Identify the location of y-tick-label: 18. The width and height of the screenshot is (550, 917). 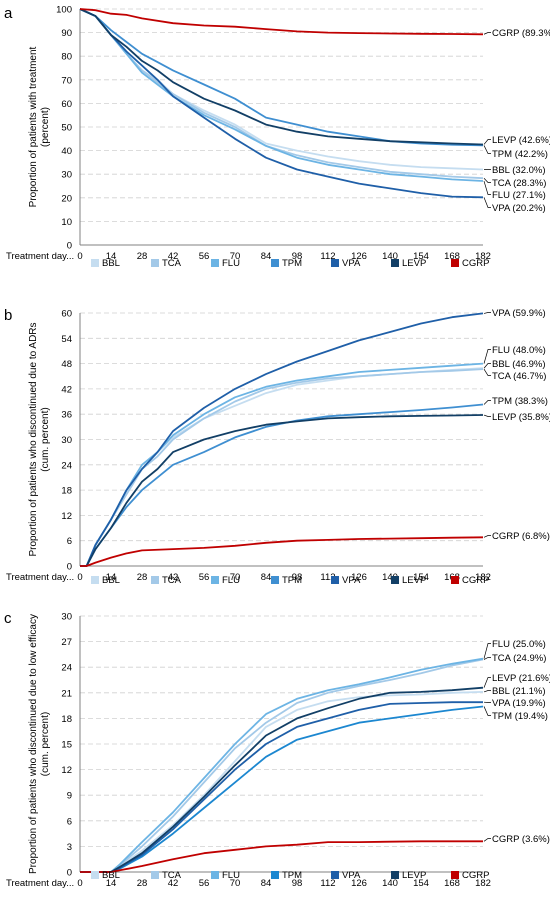
(66, 491).